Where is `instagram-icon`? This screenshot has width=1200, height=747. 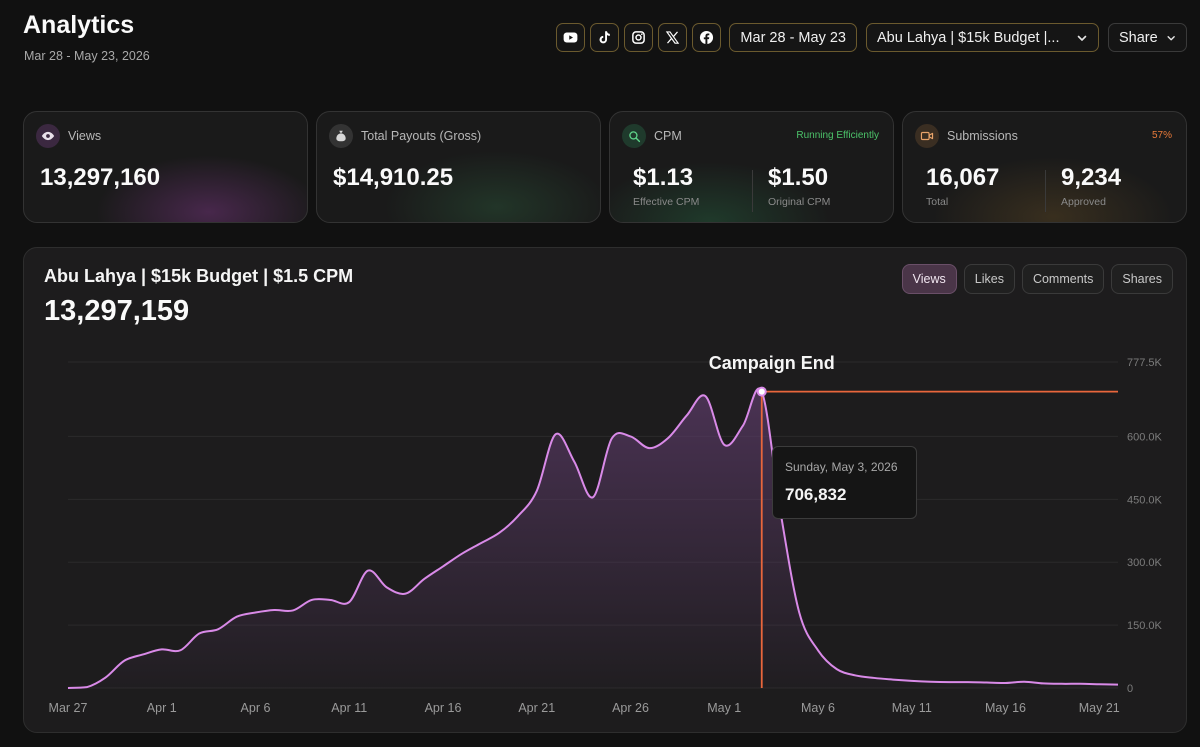 instagram-icon is located at coordinates (639, 37).